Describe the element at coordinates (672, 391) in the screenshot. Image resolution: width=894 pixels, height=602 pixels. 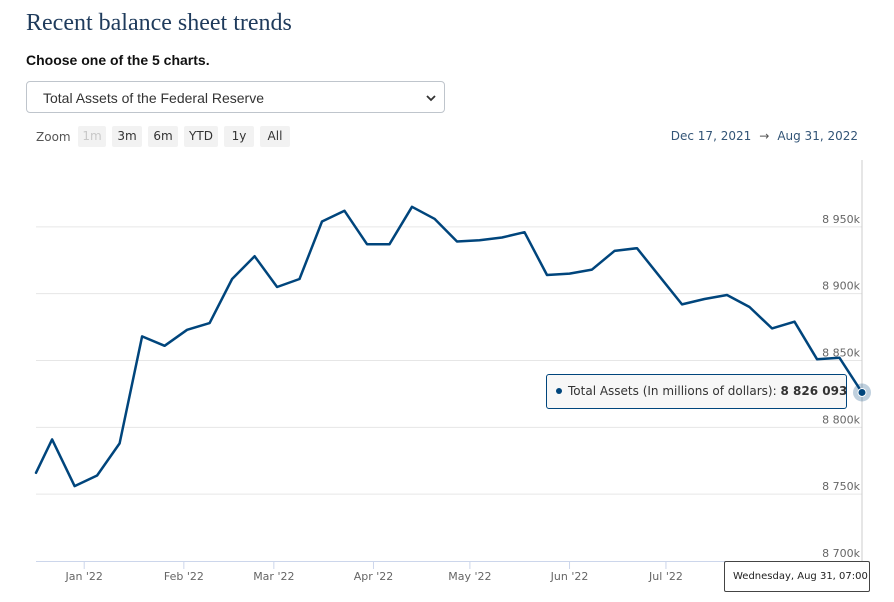
I see `tooltip-series-label: Total Assets (In millions of dollars):` at that location.